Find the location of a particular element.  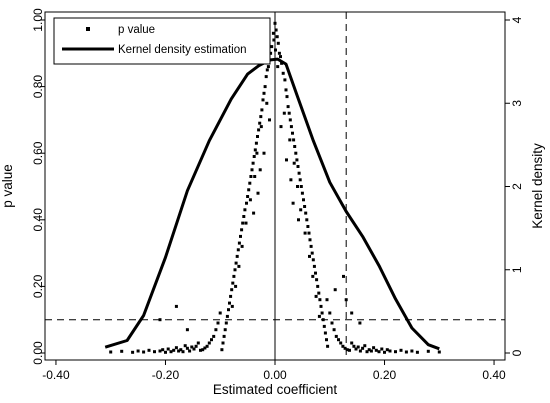

x-tick-label: 0.20 is located at coordinates (385, 375).